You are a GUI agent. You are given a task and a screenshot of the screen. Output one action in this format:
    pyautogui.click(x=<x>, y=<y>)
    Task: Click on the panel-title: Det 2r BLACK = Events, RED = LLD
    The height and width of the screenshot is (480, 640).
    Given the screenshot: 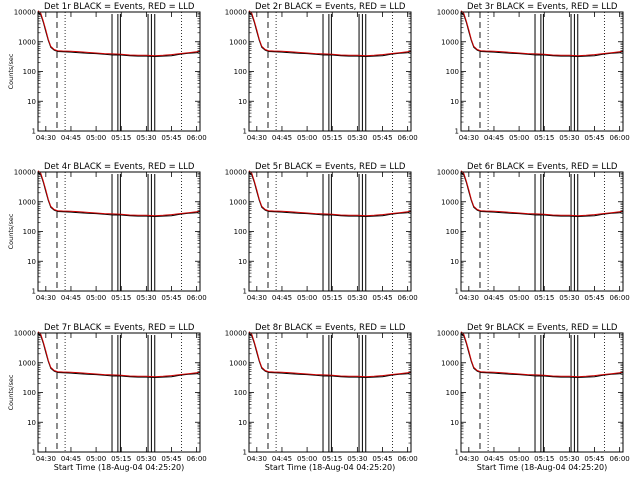 What is the action you would take?
    pyautogui.click(x=330, y=7)
    